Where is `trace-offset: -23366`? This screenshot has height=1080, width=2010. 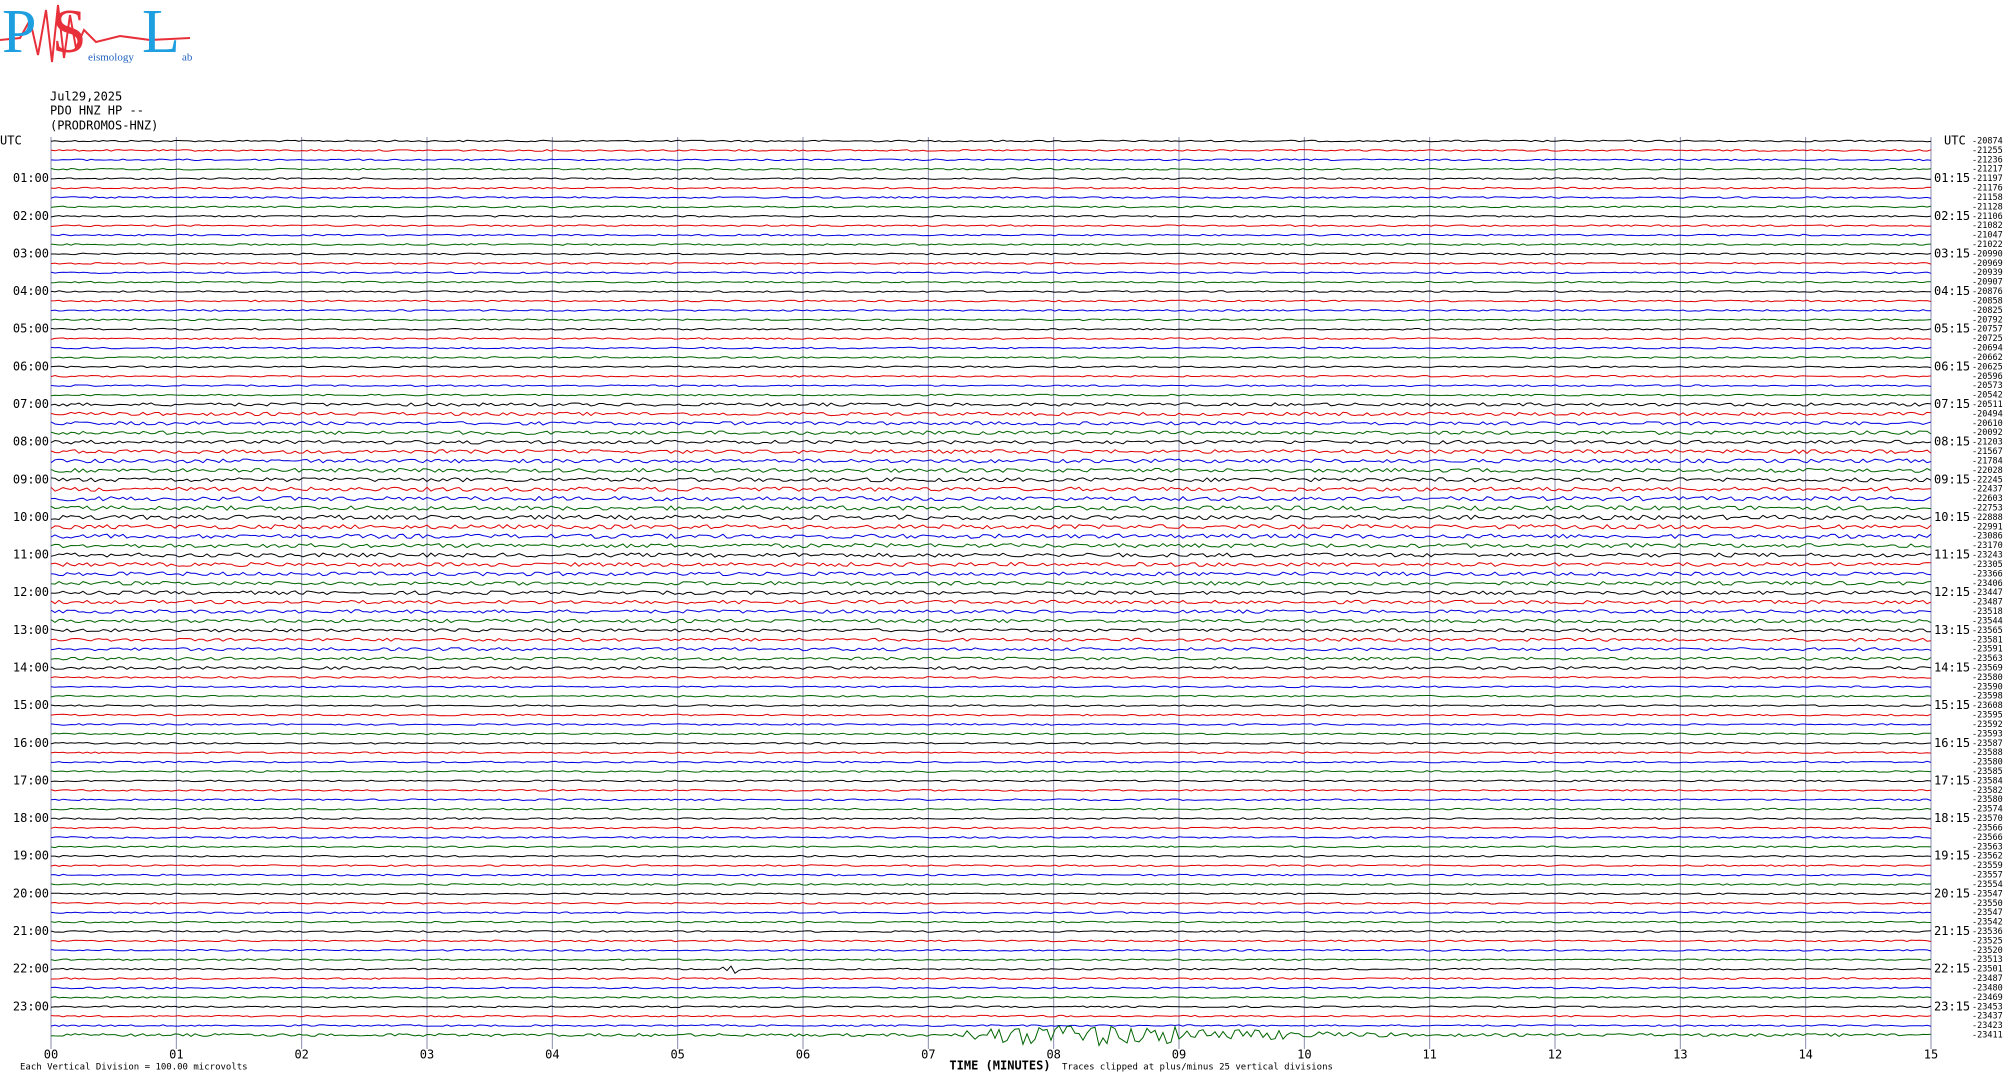 trace-offset: -23366 is located at coordinates (1987, 574).